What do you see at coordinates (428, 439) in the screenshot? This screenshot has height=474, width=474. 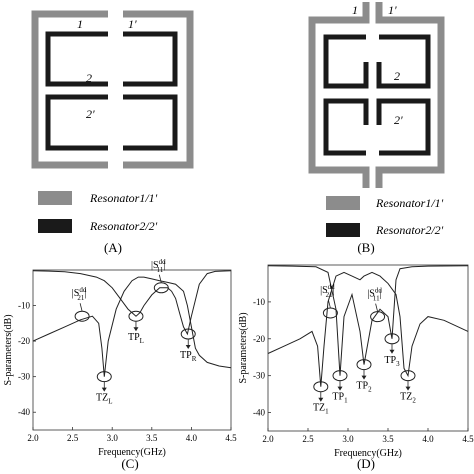 I see `panel-d-x-tick-label-4: 4.0` at bounding box center [428, 439].